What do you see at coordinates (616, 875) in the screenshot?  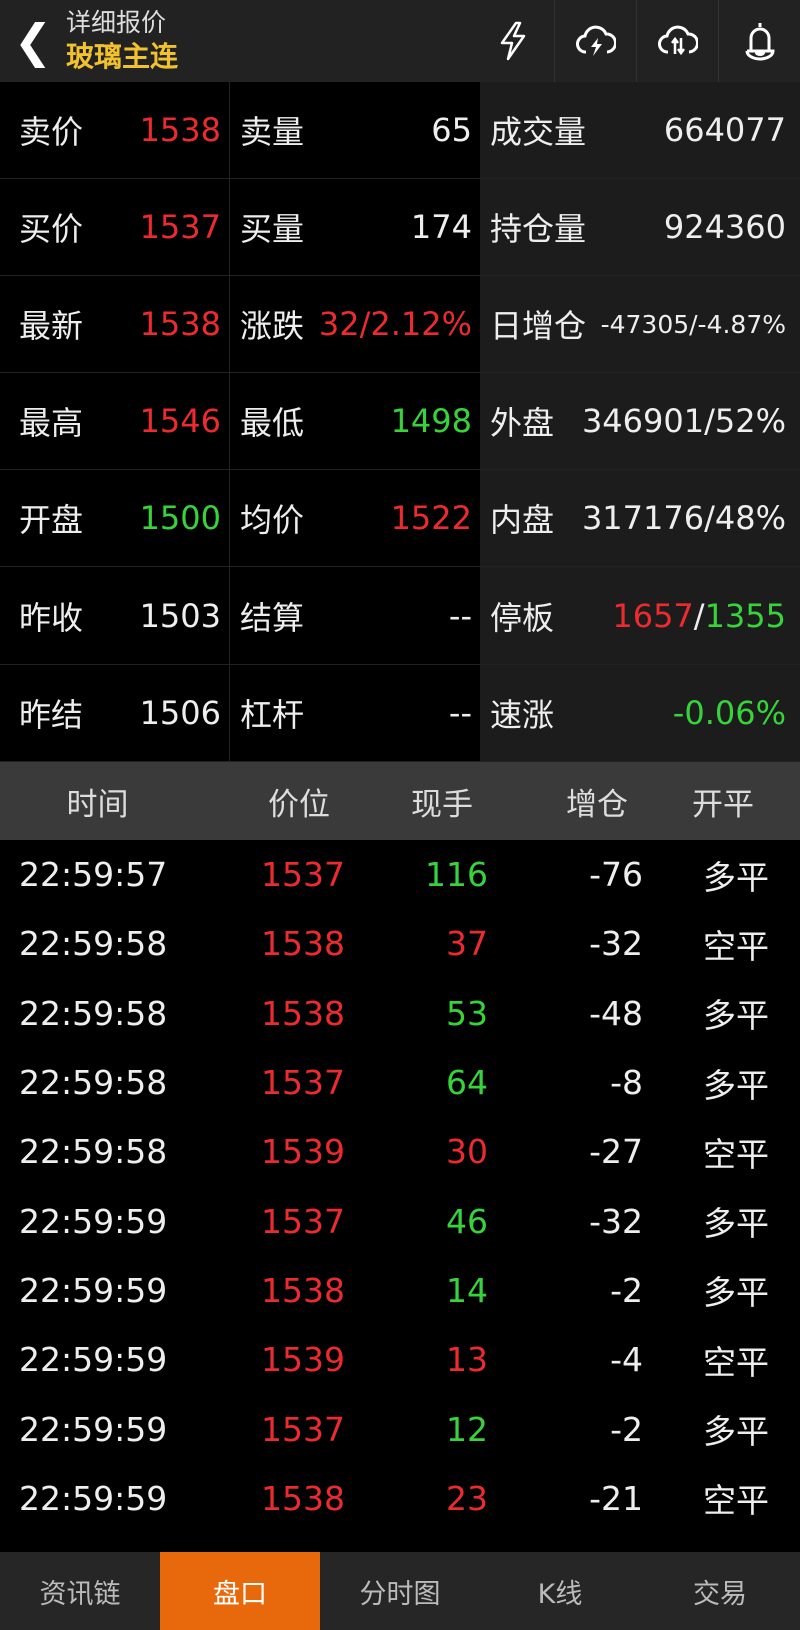 I see `tick-oi-change: -76` at bounding box center [616, 875].